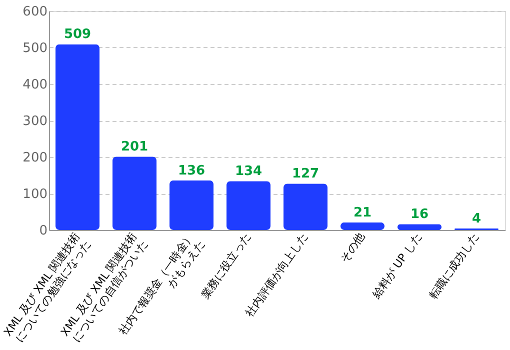 The image size is (510, 350). Describe the element at coordinates (454, 266) in the screenshot. I see `x-tick-label: 転職に成功した` at that location.